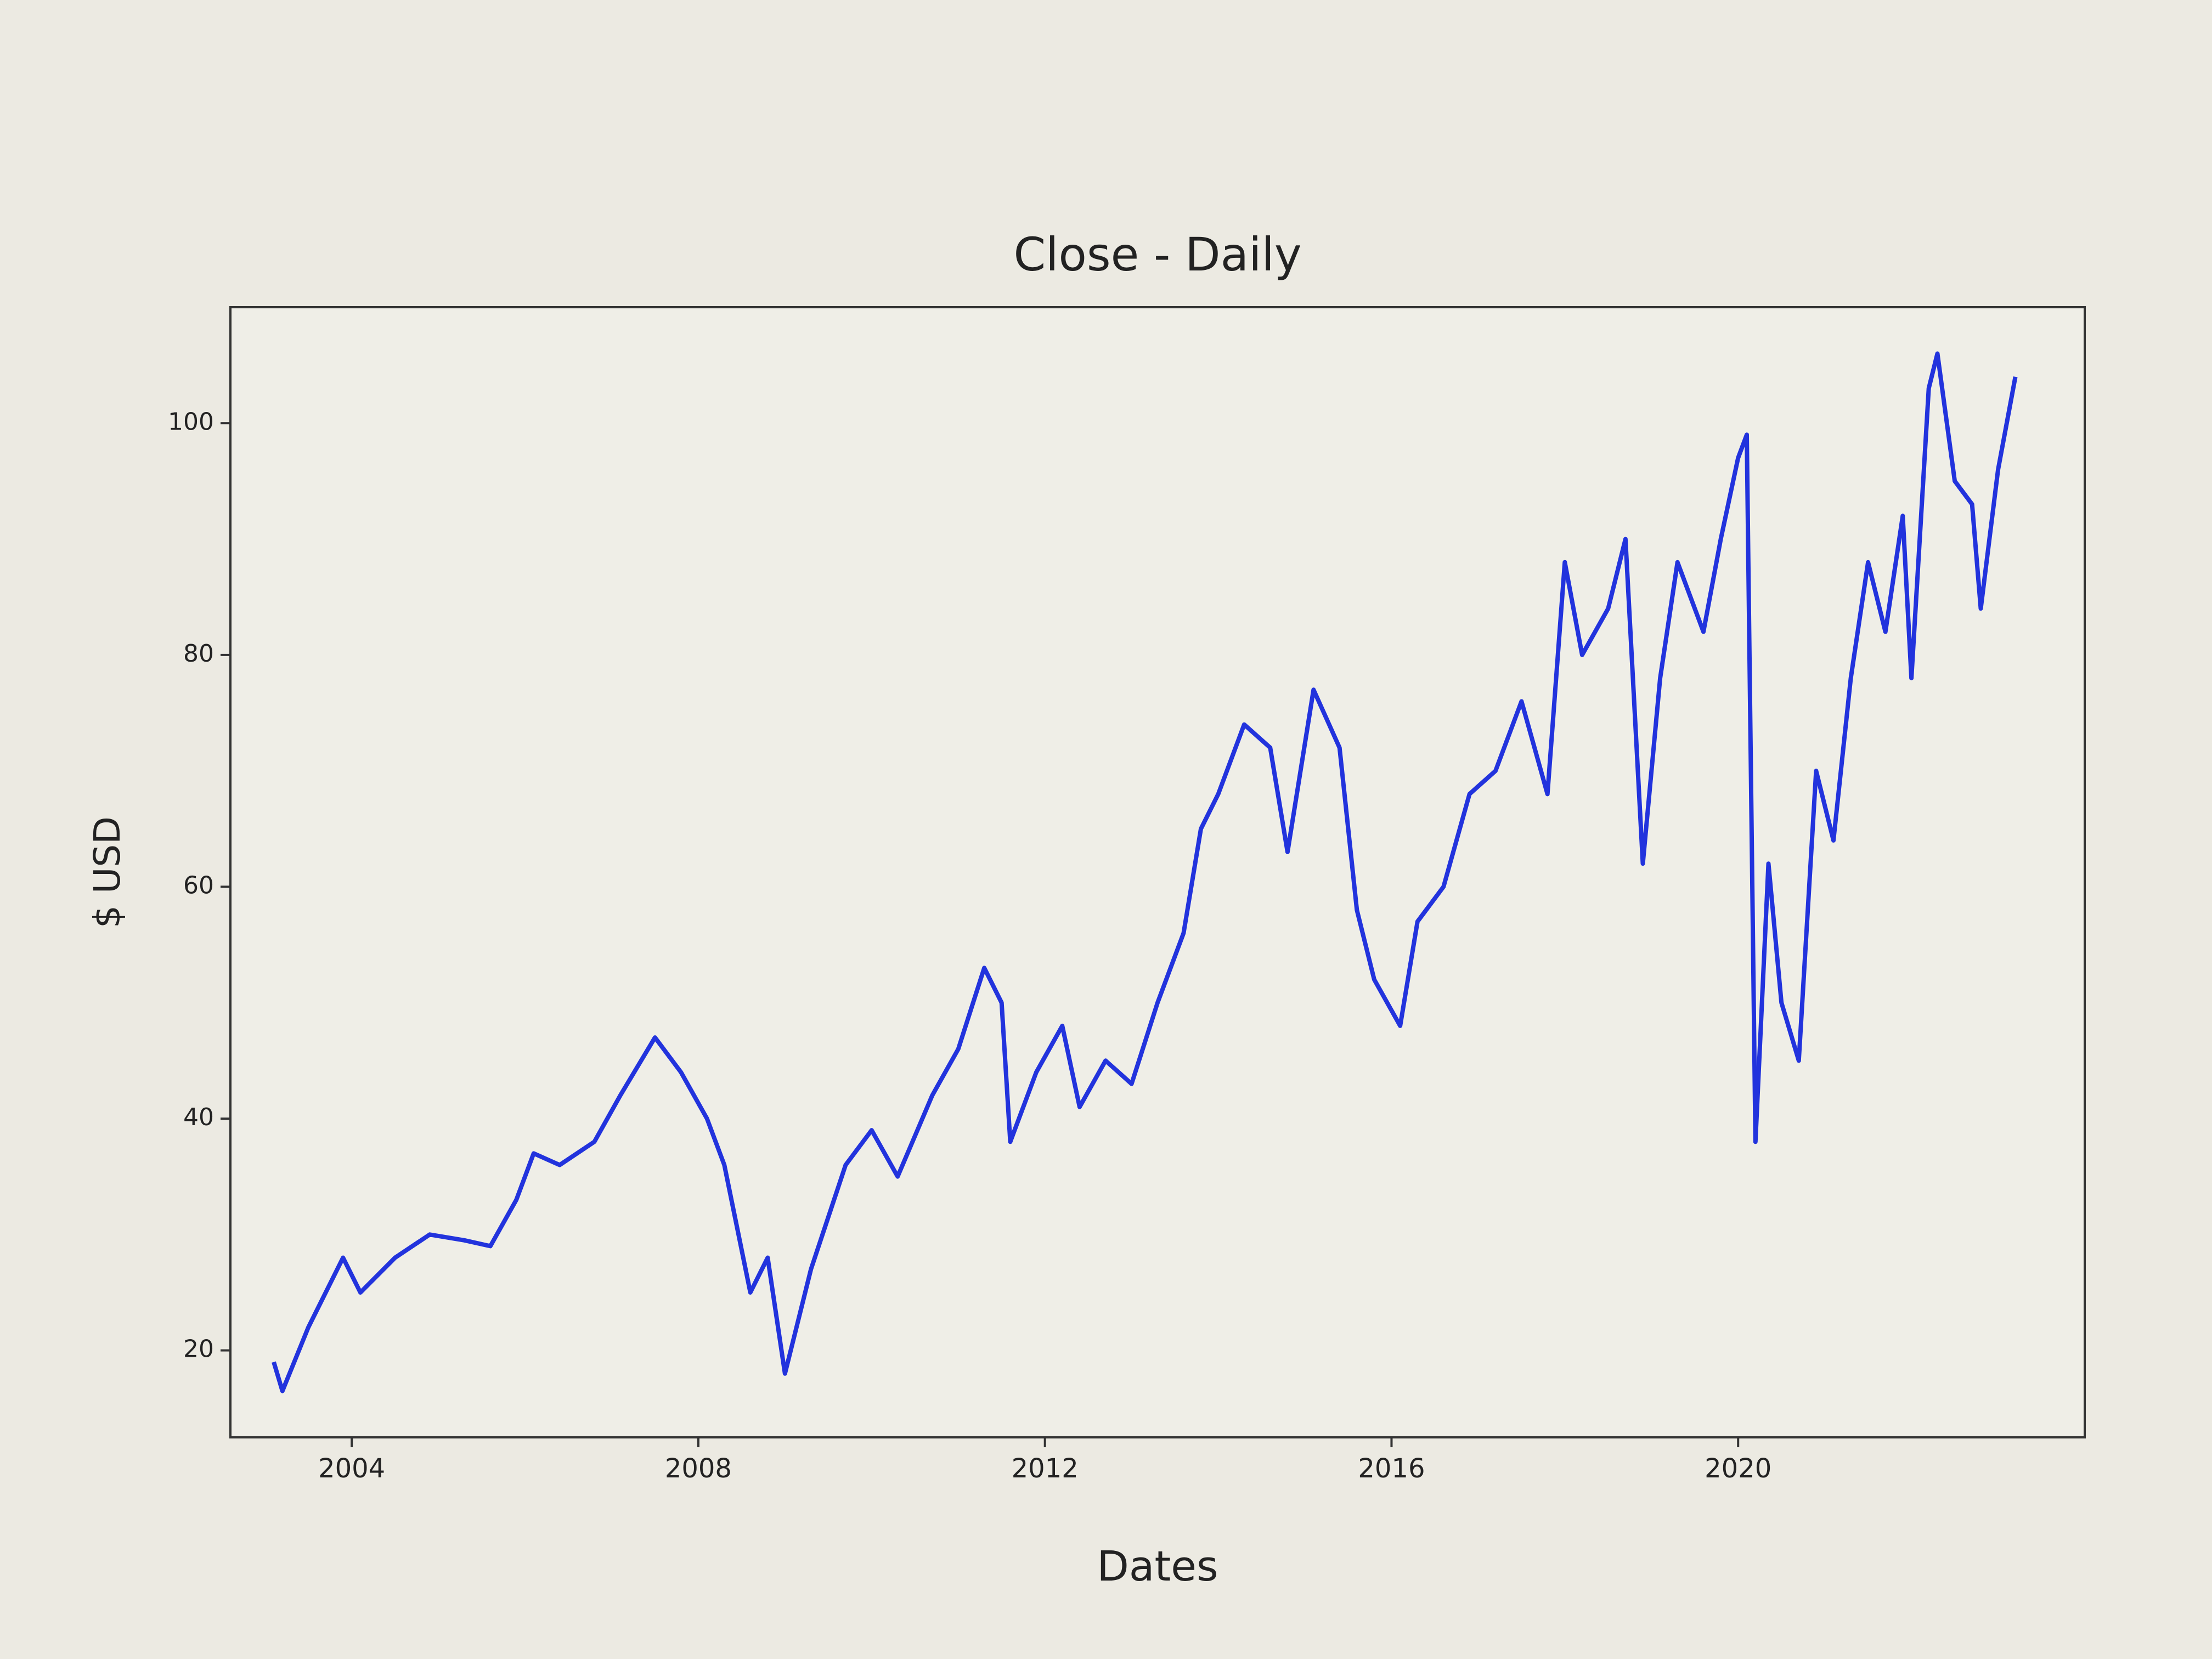 This screenshot has height=1659, width=2212. Describe the element at coordinates (191, 422) in the screenshot. I see `y-tick-label: 100` at that location.